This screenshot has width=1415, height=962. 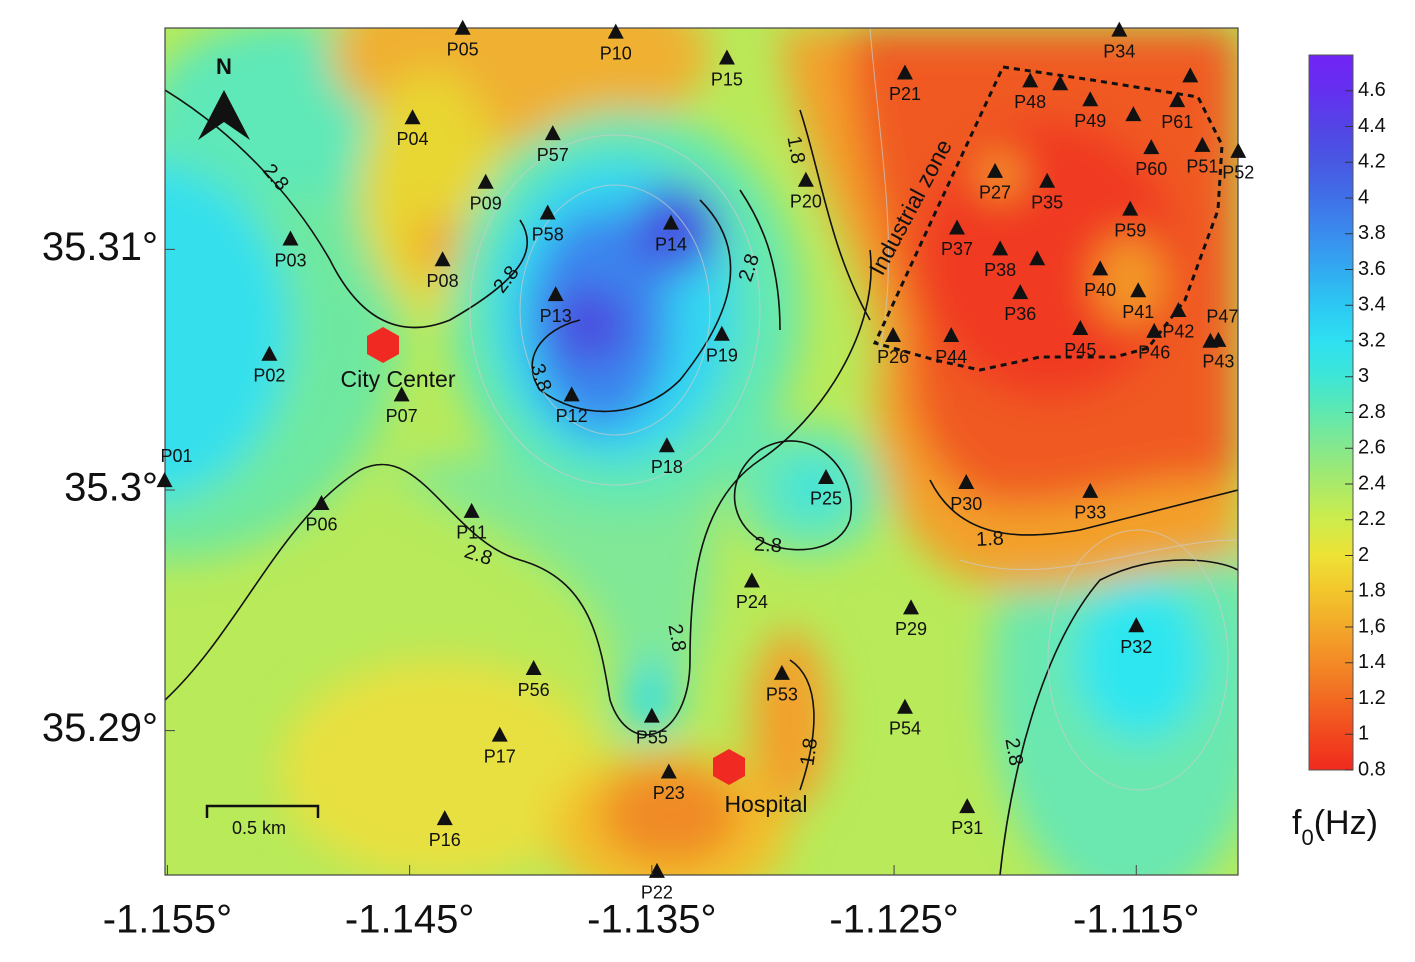 What do you see at coordinates (893, 920) in the screenshot?
I see `x-tick-label: -1.125°` at bounding box center [893, 920].